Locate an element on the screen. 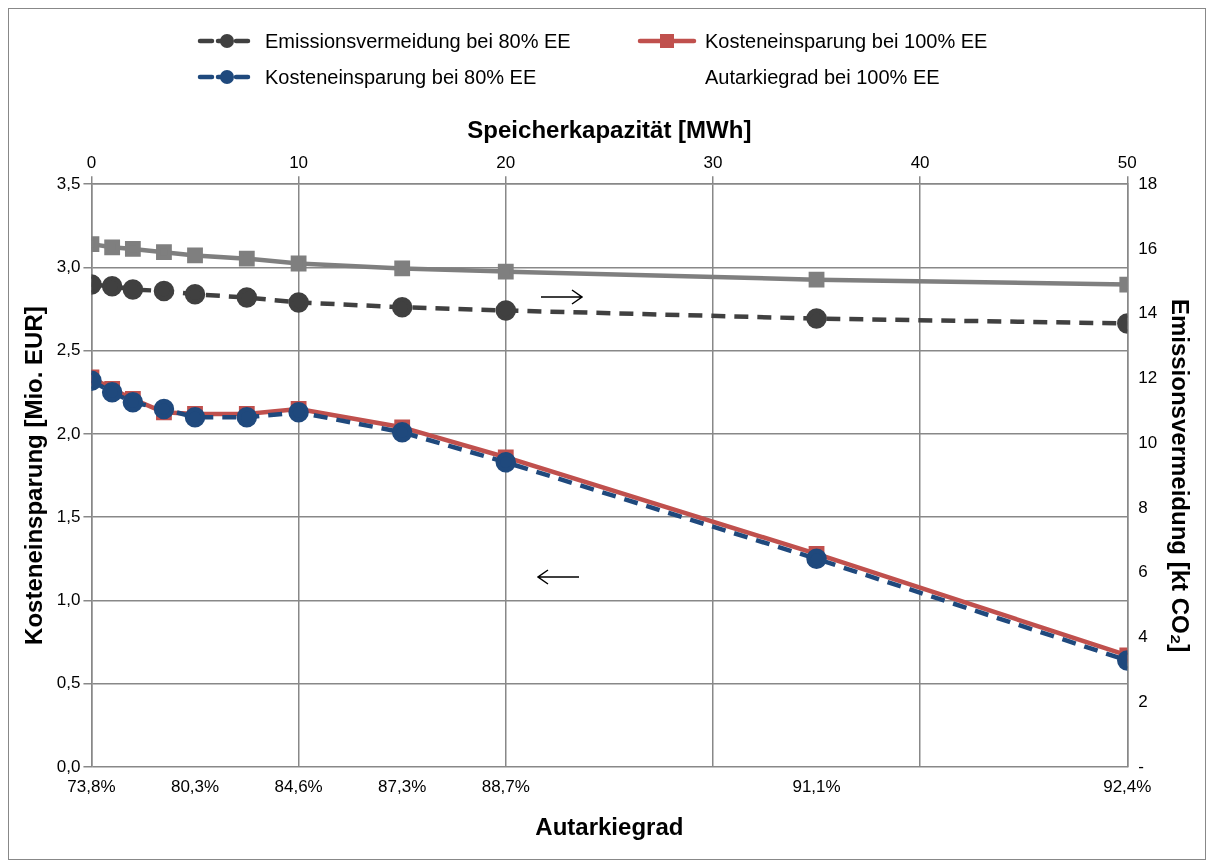 The width and height of the screenshot is (1214, 868). legend-label: Kosteneinsparung bei 100% EE is located at coordinates (846, 41).